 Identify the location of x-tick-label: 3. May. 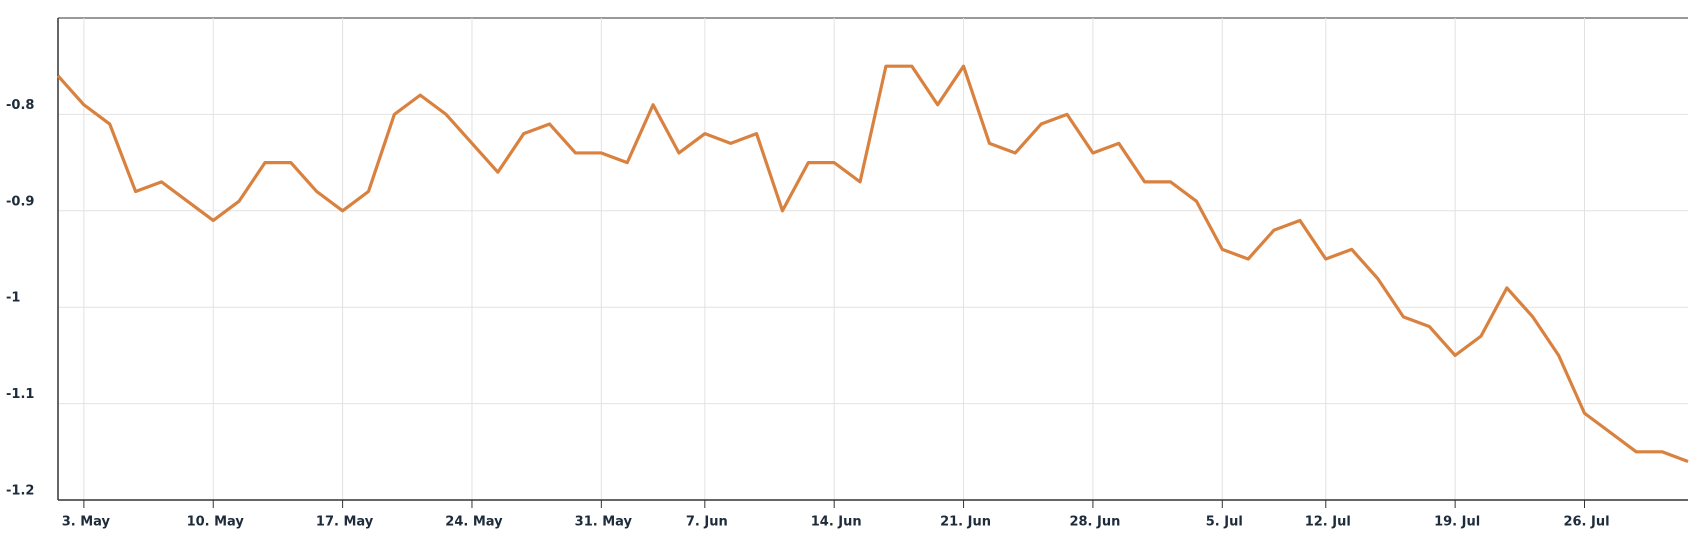
(86, 522).